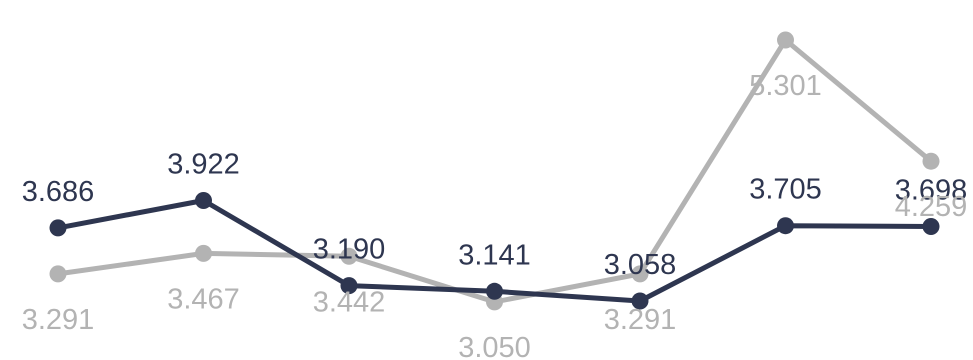  I want to click on series-0-data-label-4: 3.058, so click(640, 265).